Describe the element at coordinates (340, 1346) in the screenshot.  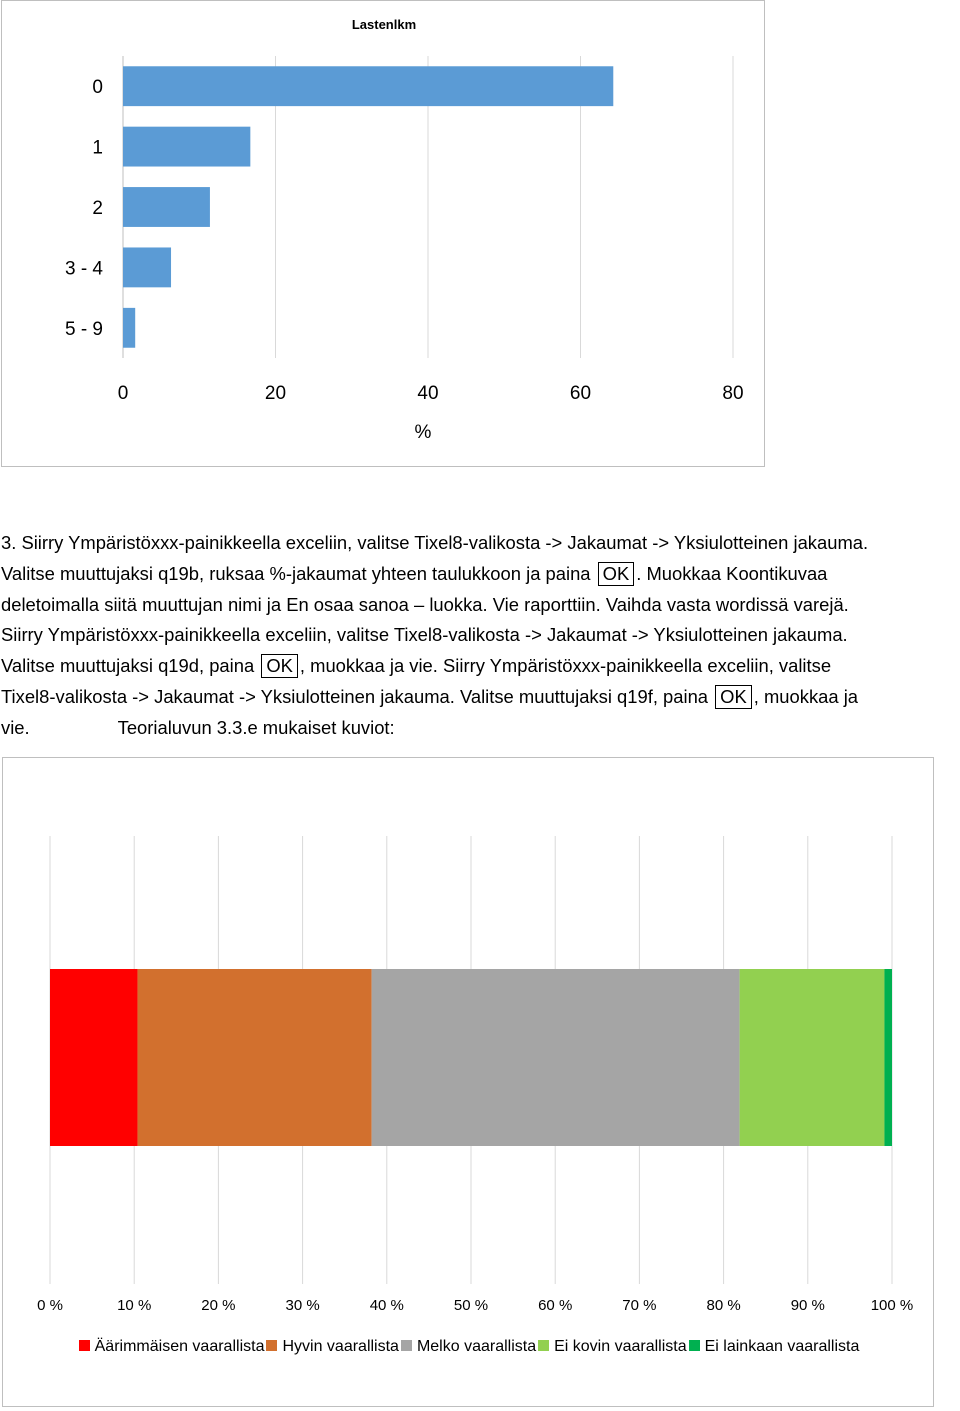
I see `legend-label: Hyvin vaarallista` at that location.